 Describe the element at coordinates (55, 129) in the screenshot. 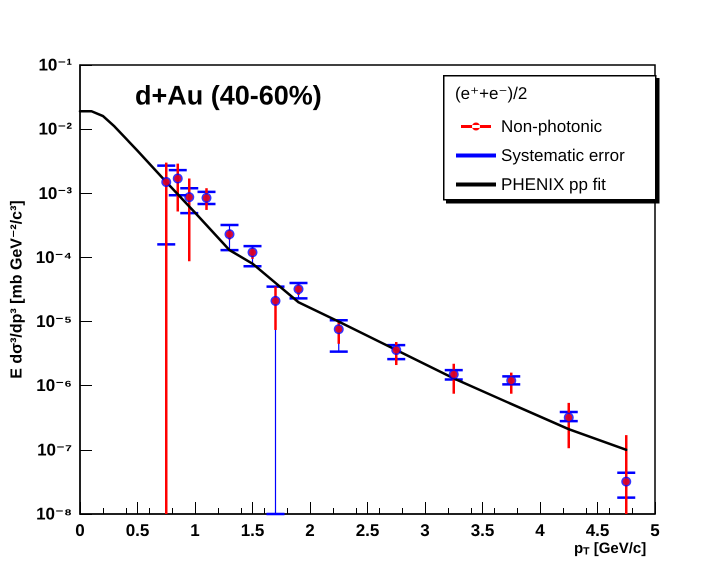

I see `y-tick-label: 10⁻²` at that location.